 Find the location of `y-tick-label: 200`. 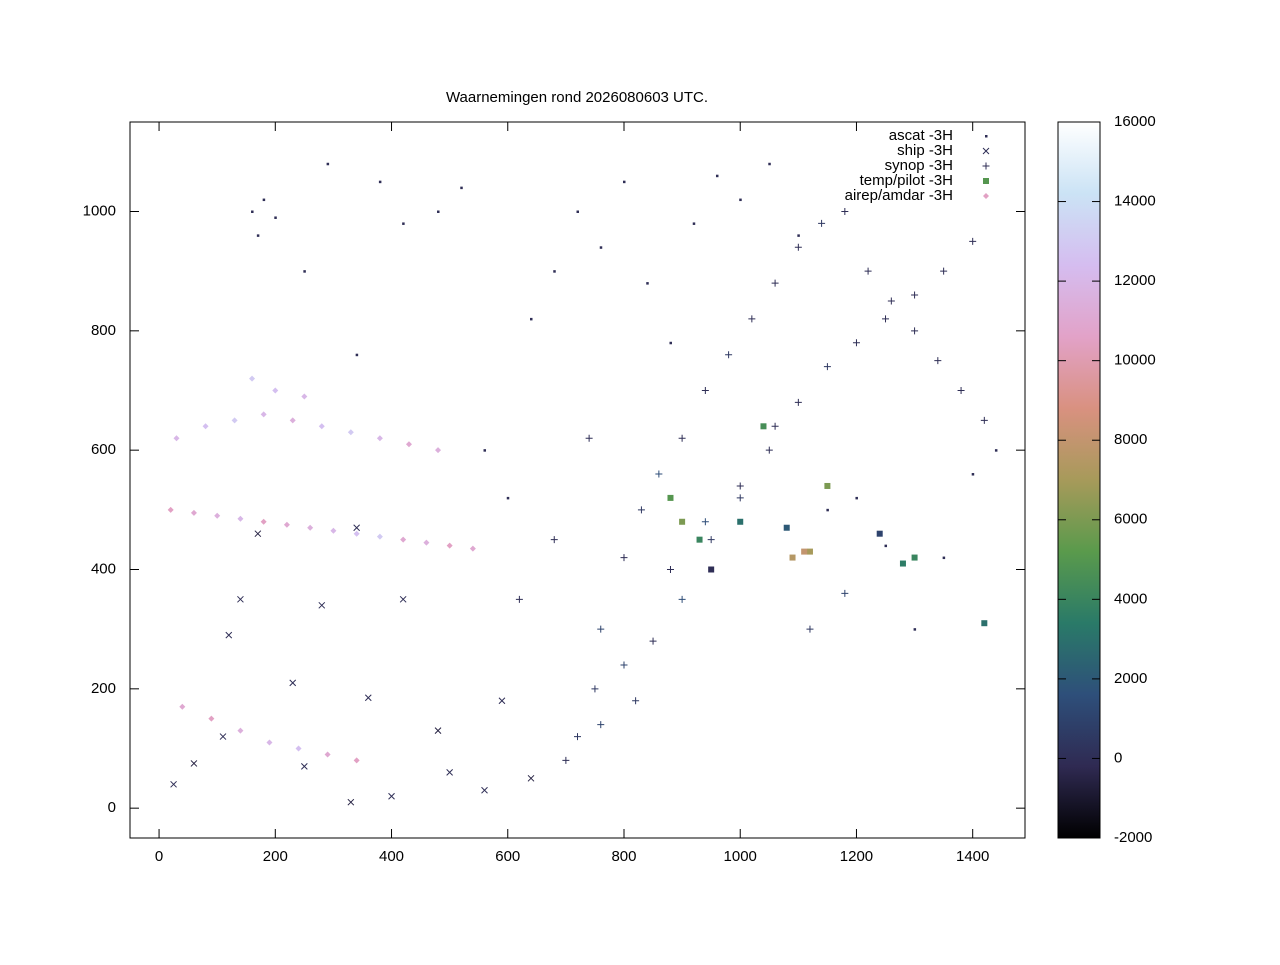

y-tick-label: 200 is located at coordinates (103, 688).